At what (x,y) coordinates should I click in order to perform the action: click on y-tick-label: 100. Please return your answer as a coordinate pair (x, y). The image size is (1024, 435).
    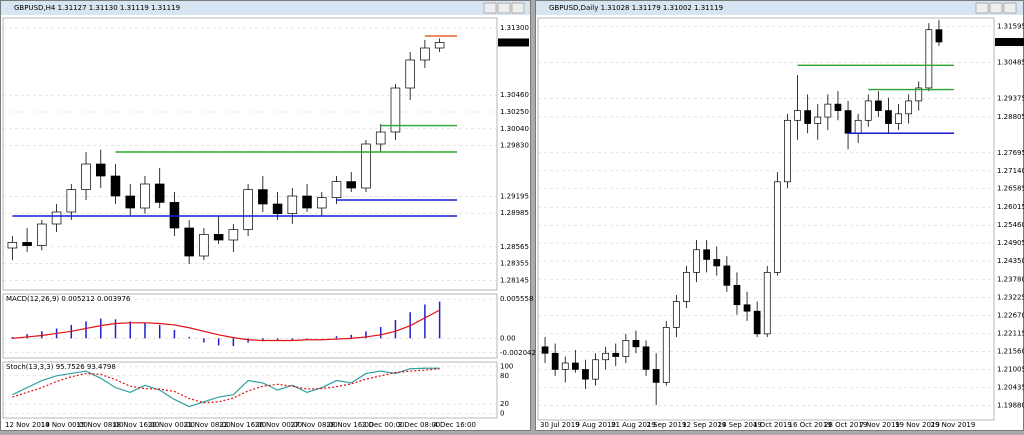
    Looking at the image, I should click on (506, 366).